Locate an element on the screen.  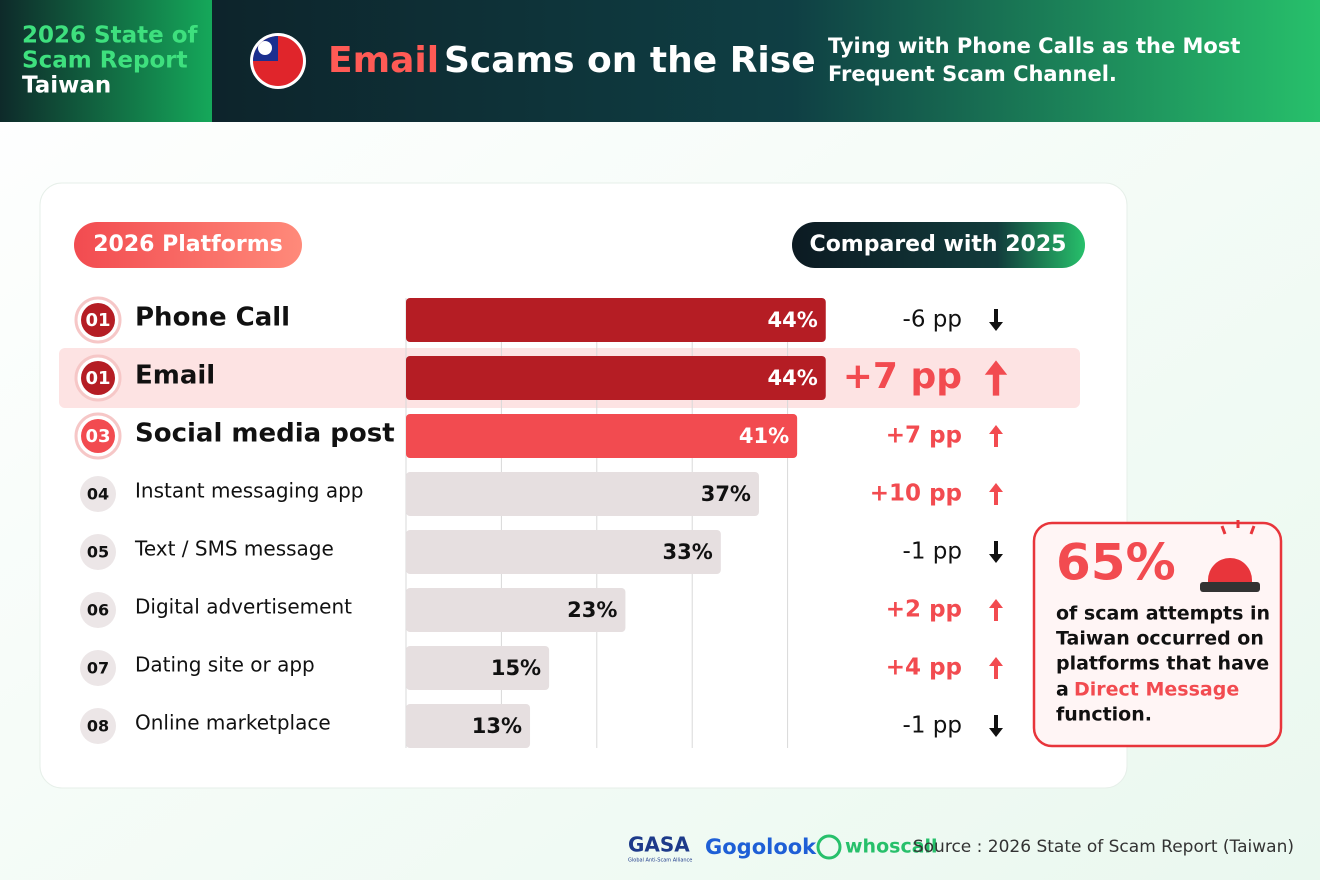
category-label: Instant messaging app is located at coordinates (249, 491).